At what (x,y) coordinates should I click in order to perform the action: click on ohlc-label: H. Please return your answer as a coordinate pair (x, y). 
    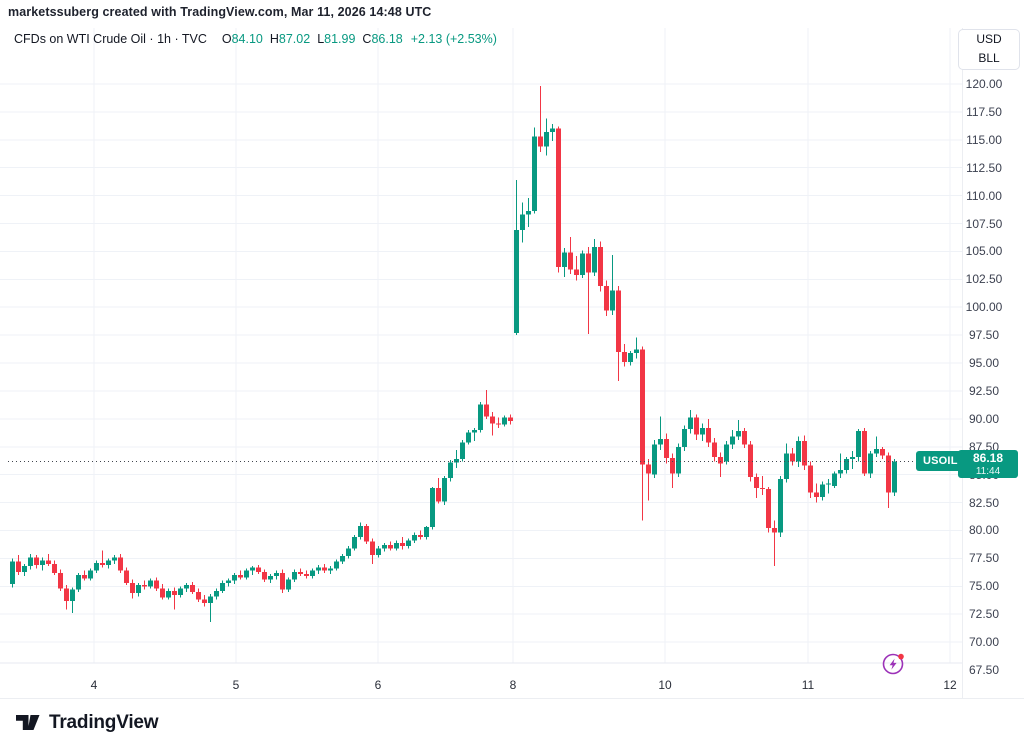
    Looking at the image, I should click on (274, 39).